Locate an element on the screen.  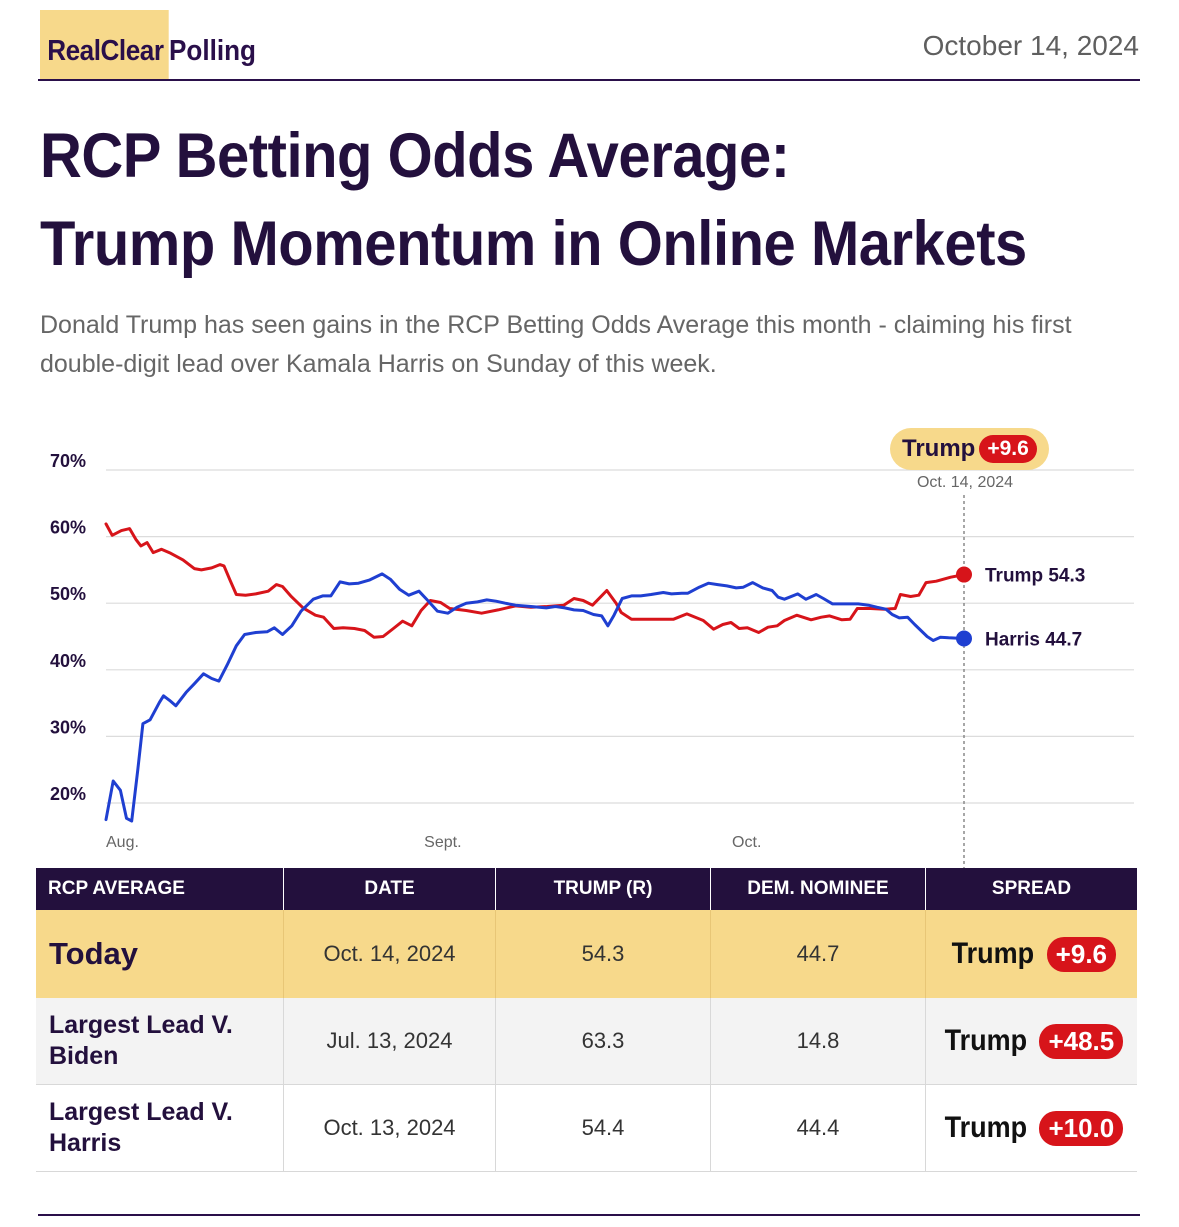
spread-value-pill: +48.5 is located at coordinates (1081, 1041).